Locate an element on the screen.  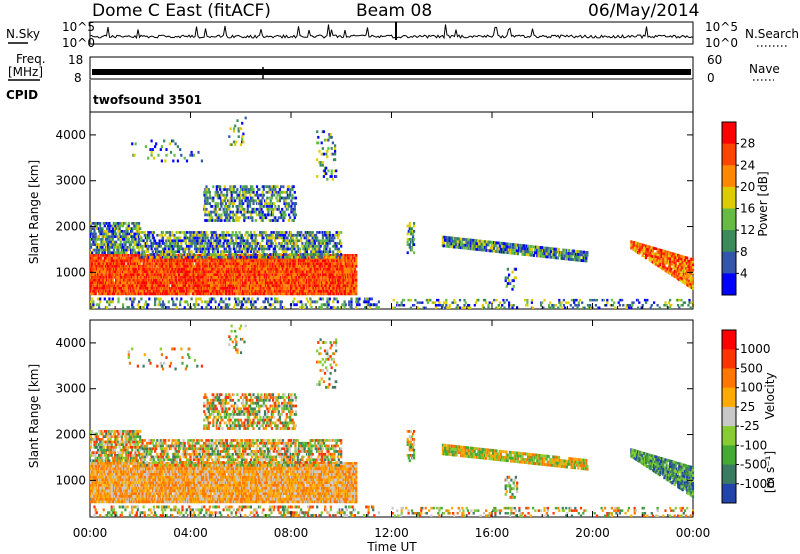
radar-title: Dome C East (fitACF) is located at coordinates (181, 11).